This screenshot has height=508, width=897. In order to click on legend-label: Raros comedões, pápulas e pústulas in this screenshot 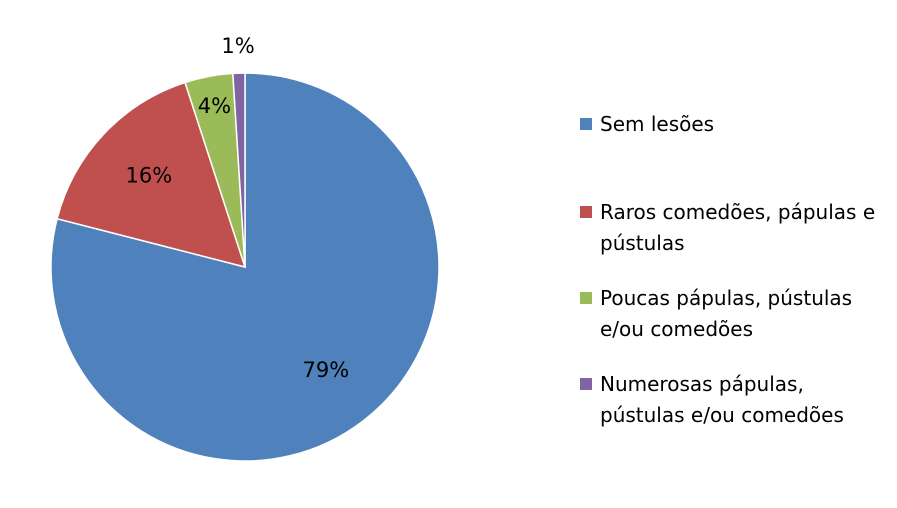, I will do `click(738, 227)`.